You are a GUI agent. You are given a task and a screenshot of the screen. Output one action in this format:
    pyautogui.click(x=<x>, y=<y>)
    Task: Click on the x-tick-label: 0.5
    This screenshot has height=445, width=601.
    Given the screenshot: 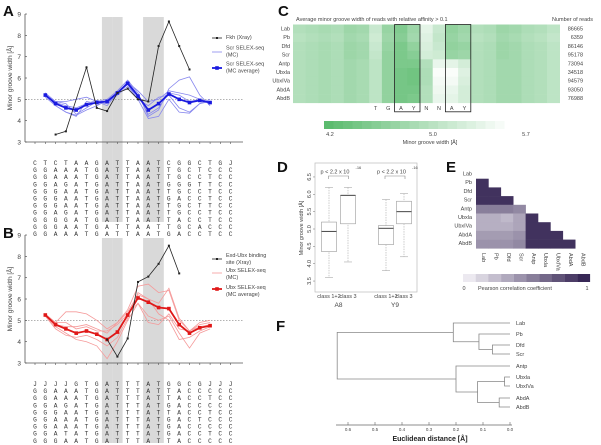 What is the action you would take?
    pyautogui.click(x=375, y=429)
    